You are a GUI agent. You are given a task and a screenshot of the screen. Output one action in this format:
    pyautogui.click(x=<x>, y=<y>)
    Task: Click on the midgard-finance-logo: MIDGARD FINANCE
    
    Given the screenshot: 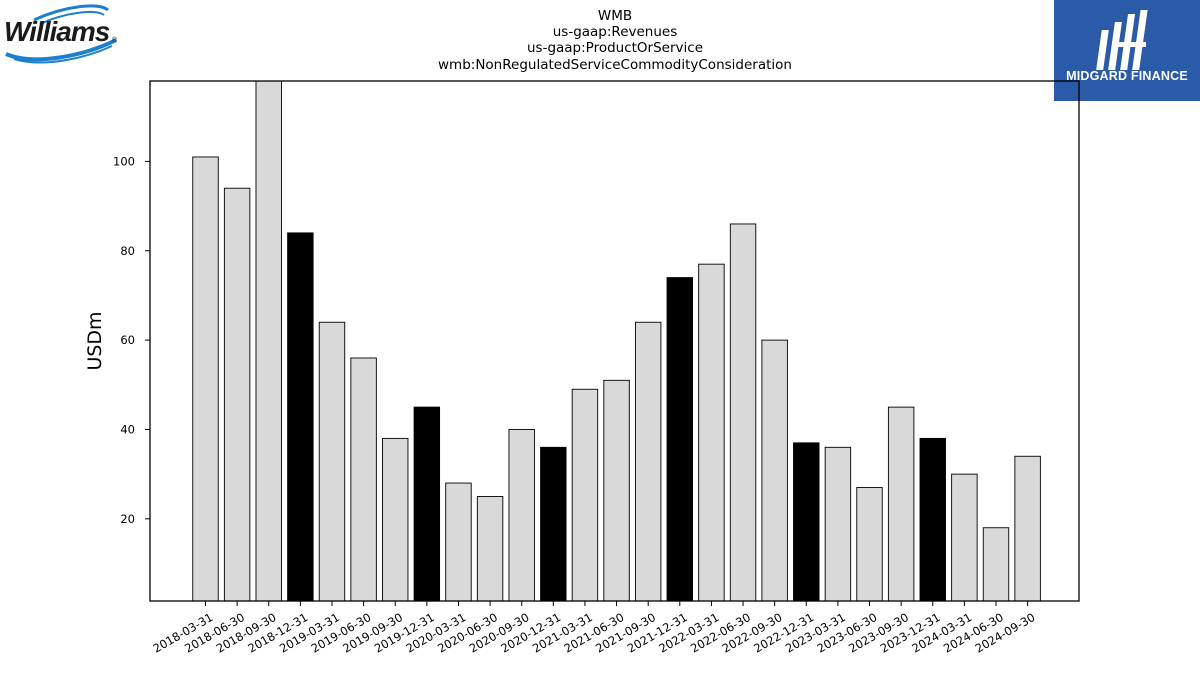 What is the action you would take?
    pyautogui.click(x=1127, y=50)
    